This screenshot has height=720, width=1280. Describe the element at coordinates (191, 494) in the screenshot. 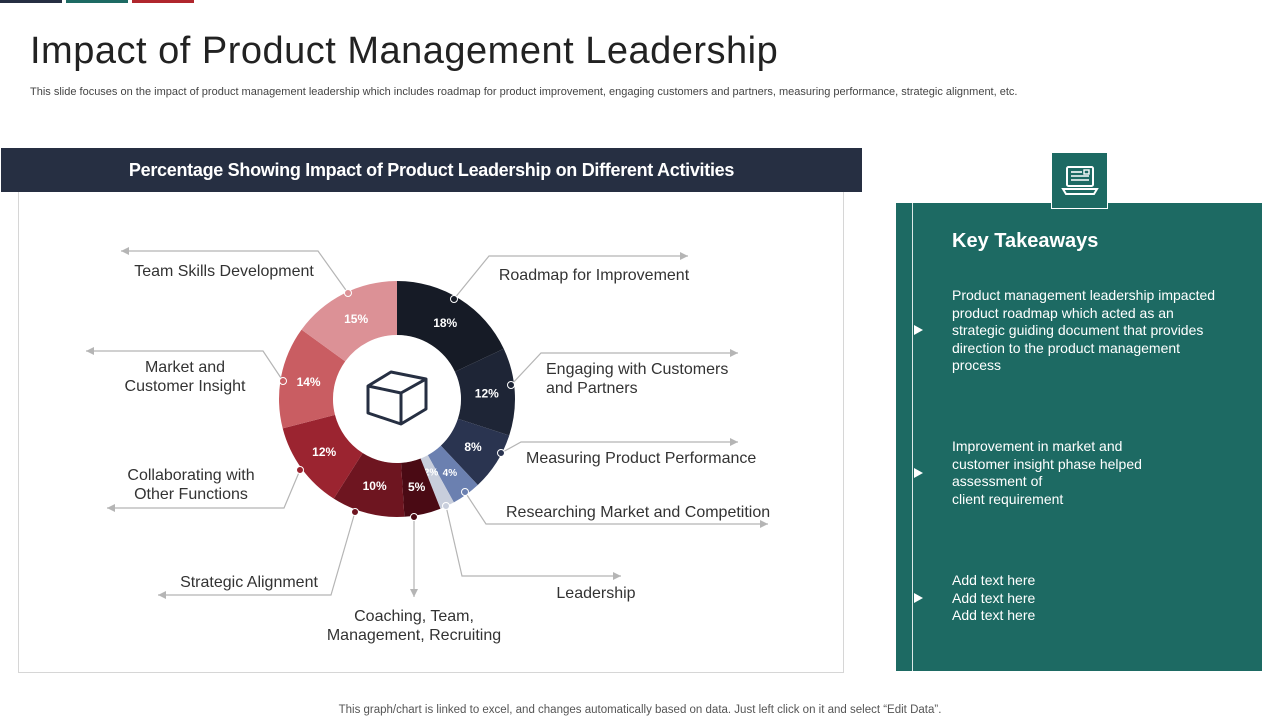

I see `category-label-line: Other Functions` at that location.